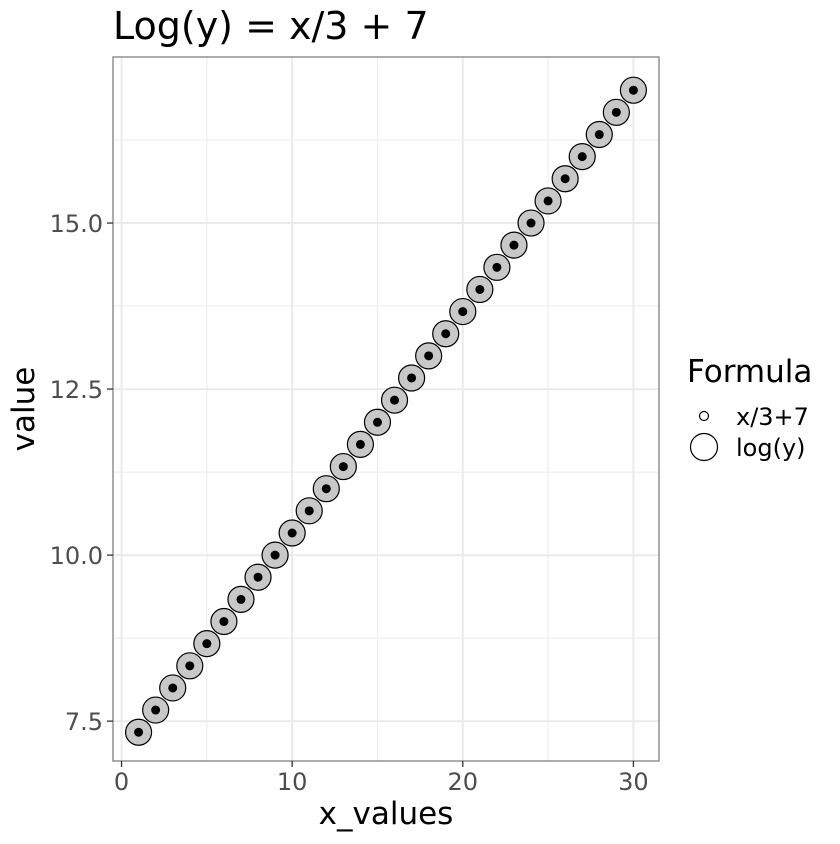 Image resolution: width=840 pixels, height=844 pixels. What do you see at coordinates (749, 372) in the screenshot?
I see `legend-title: Formula` at bounding box center [749, 372].